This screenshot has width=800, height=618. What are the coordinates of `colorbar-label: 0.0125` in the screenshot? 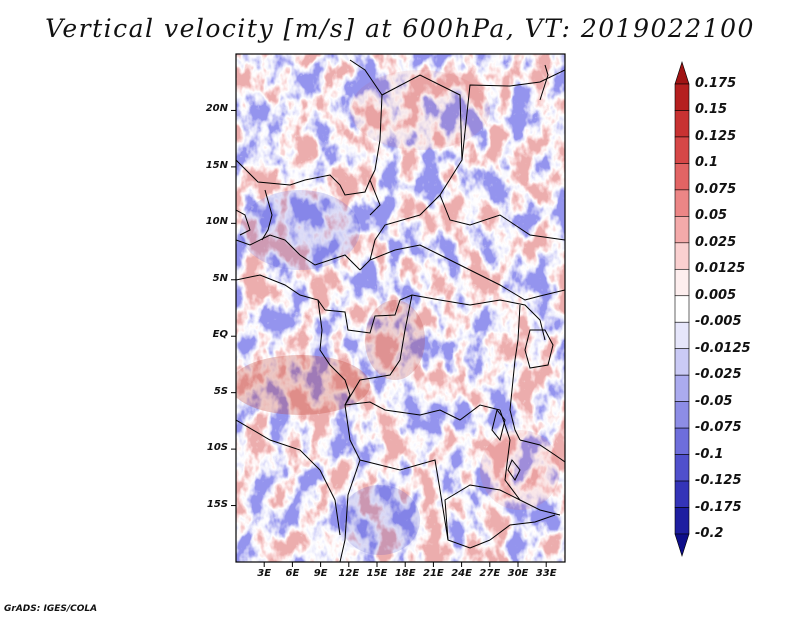 It's located at (720, 269).